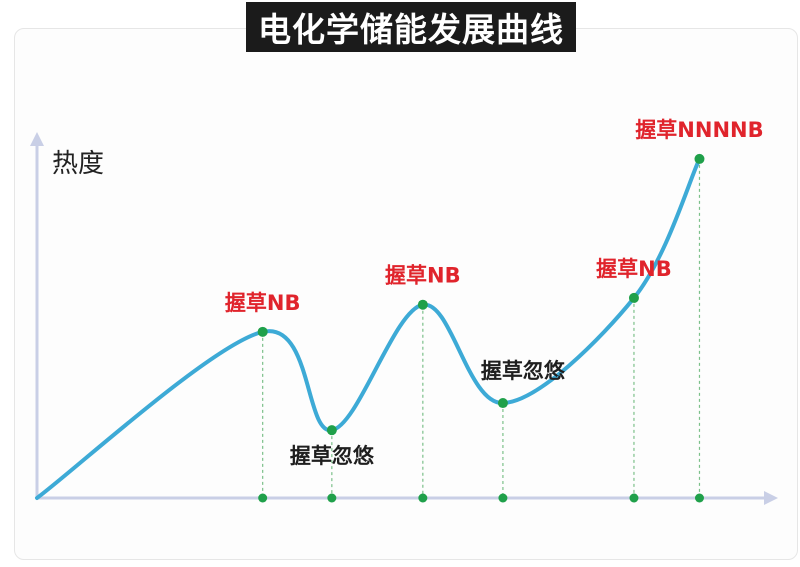 The image size is (800, 567). I want to click on y-axis-arrow, so click(37, 139).